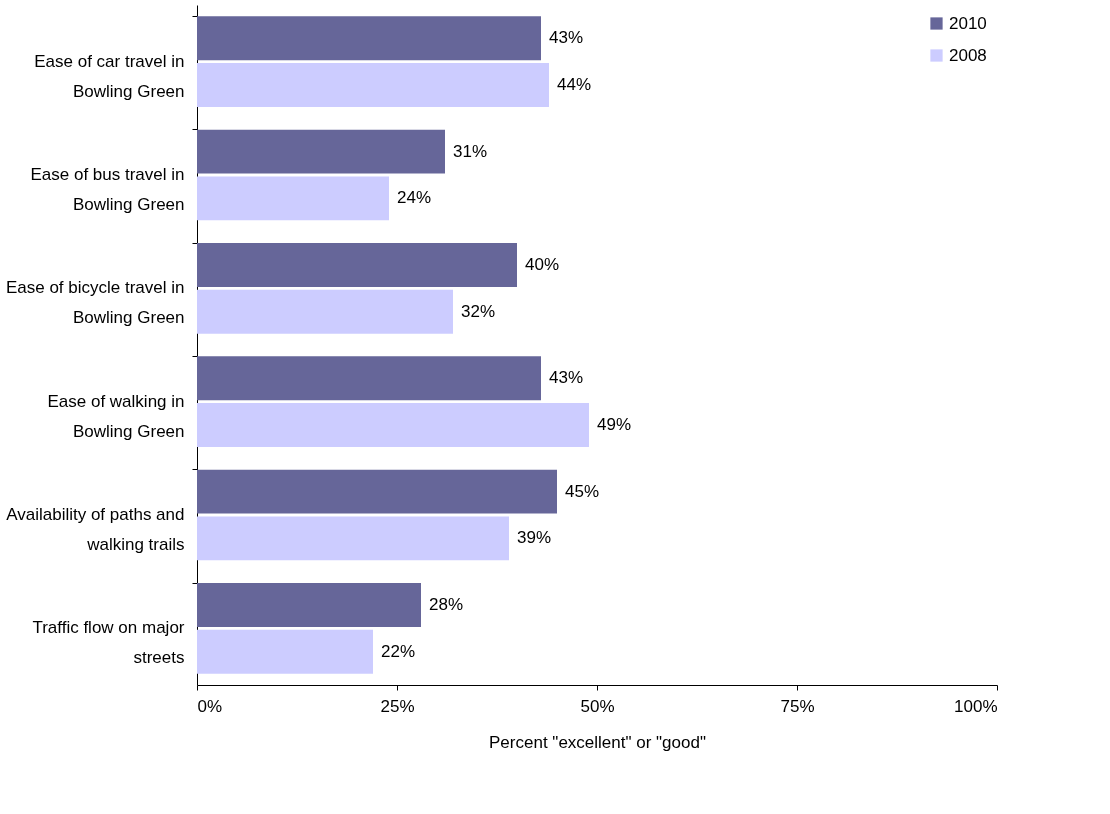  Describe the element at coordinates (574, 85) in the screenshot. I see `data-label: 44%` at that location.